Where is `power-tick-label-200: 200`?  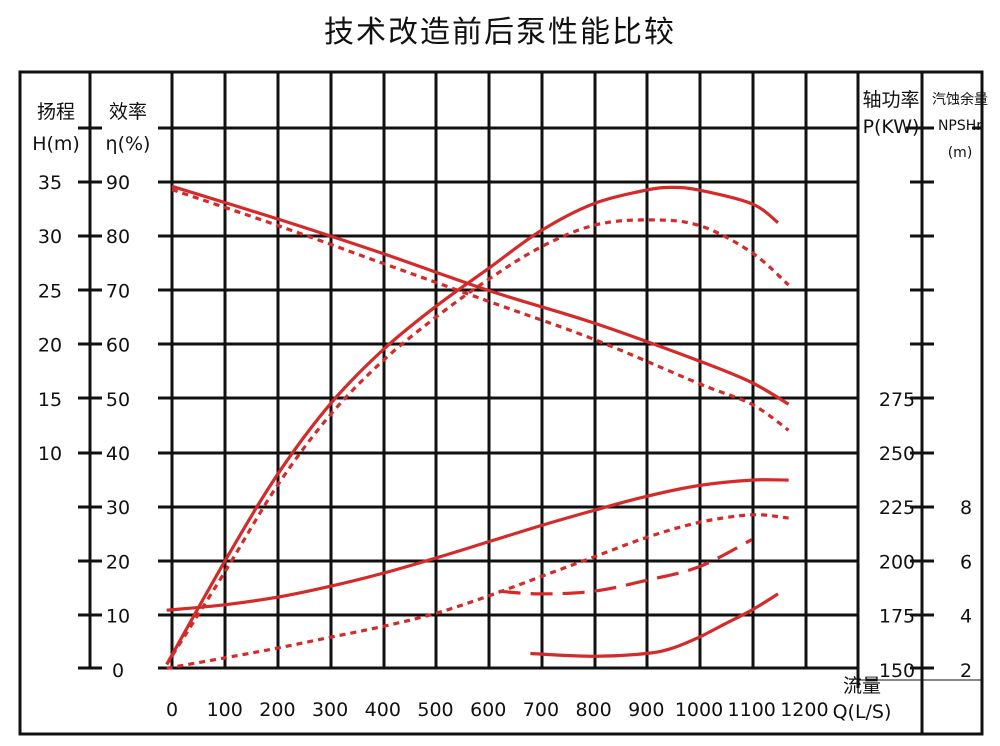
power-tick-label-200: 200 is located at coordinates (897, 562).